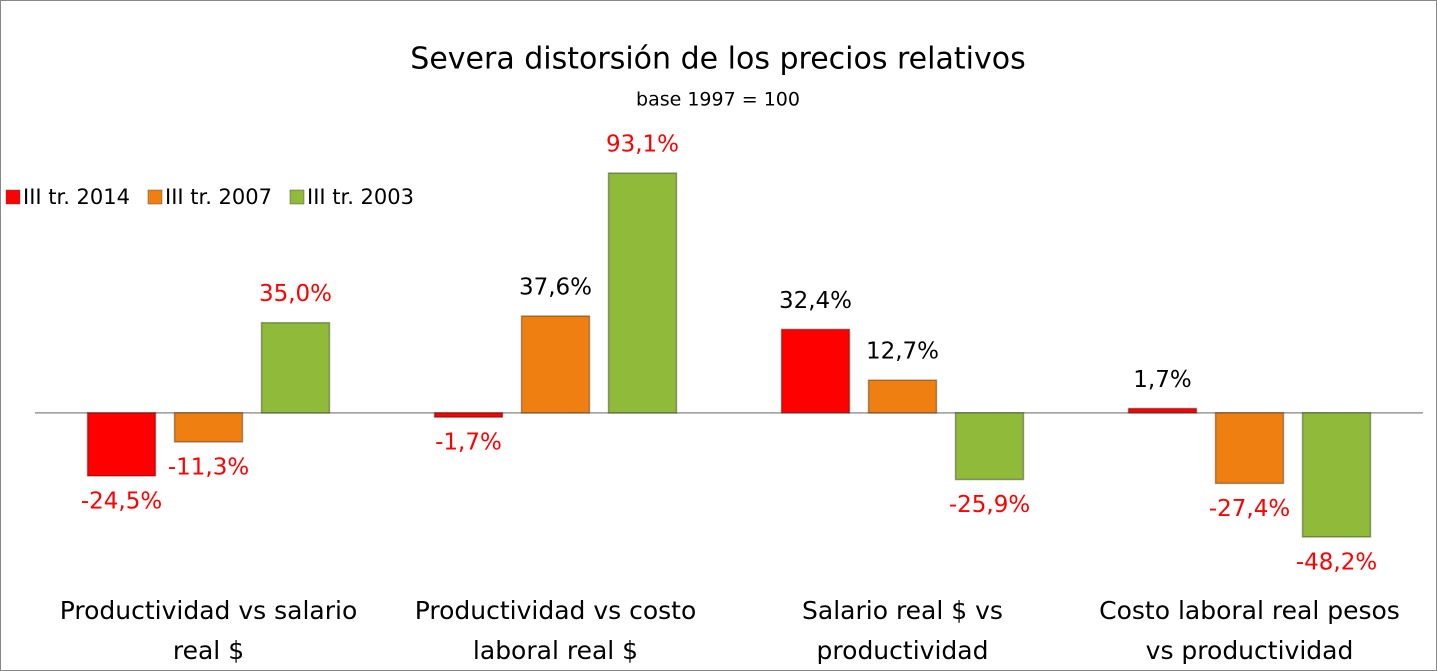 This screenshot has width=1437, height=671. I want to click on data-label: -11,3%, so click(208, 467).